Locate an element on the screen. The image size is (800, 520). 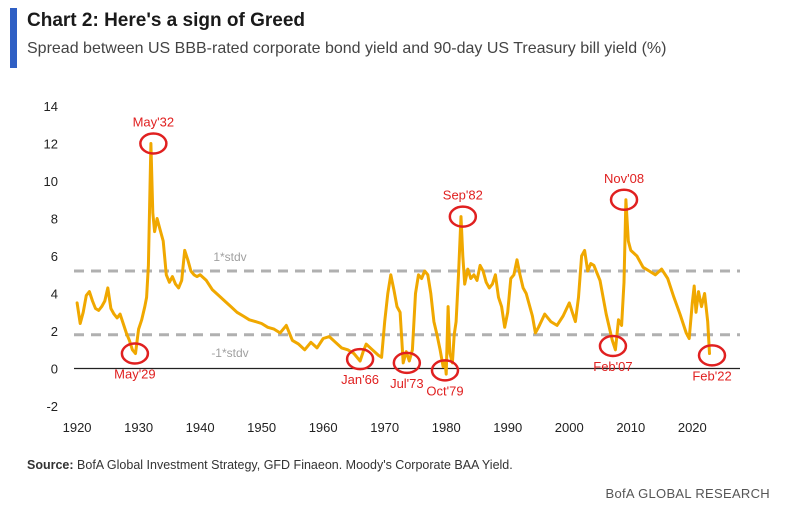
annotation-label: Jan'66 is located at coordinates (360, 379).